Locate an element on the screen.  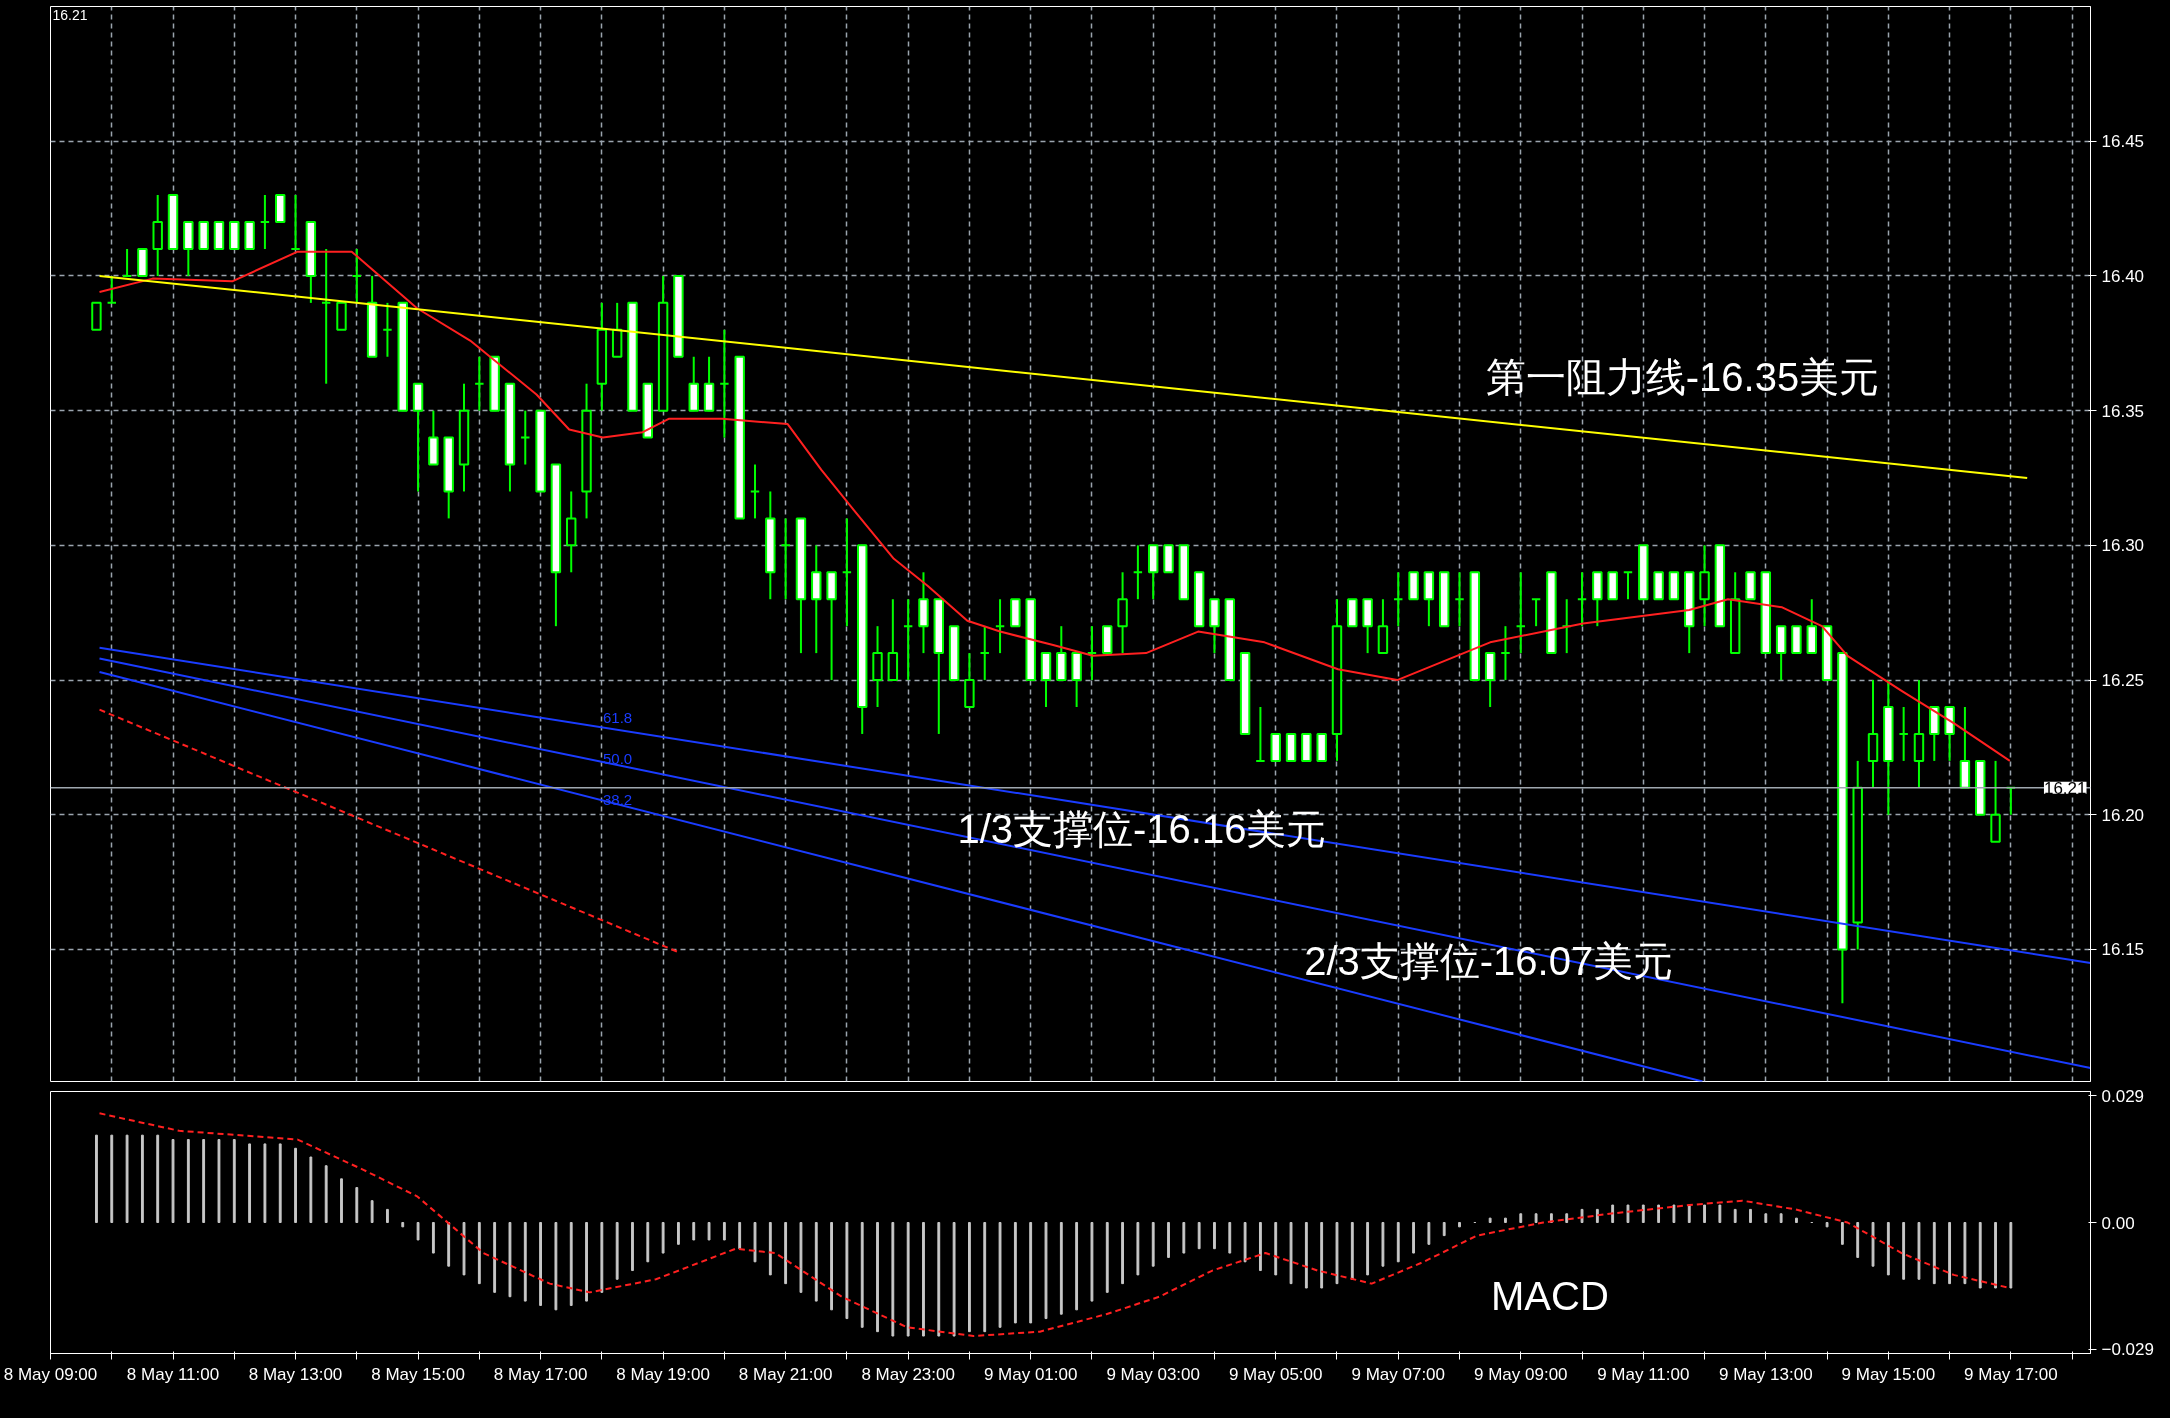
x-tick-label: 9 May 09:00 is located at coordinates (1520, 1374).